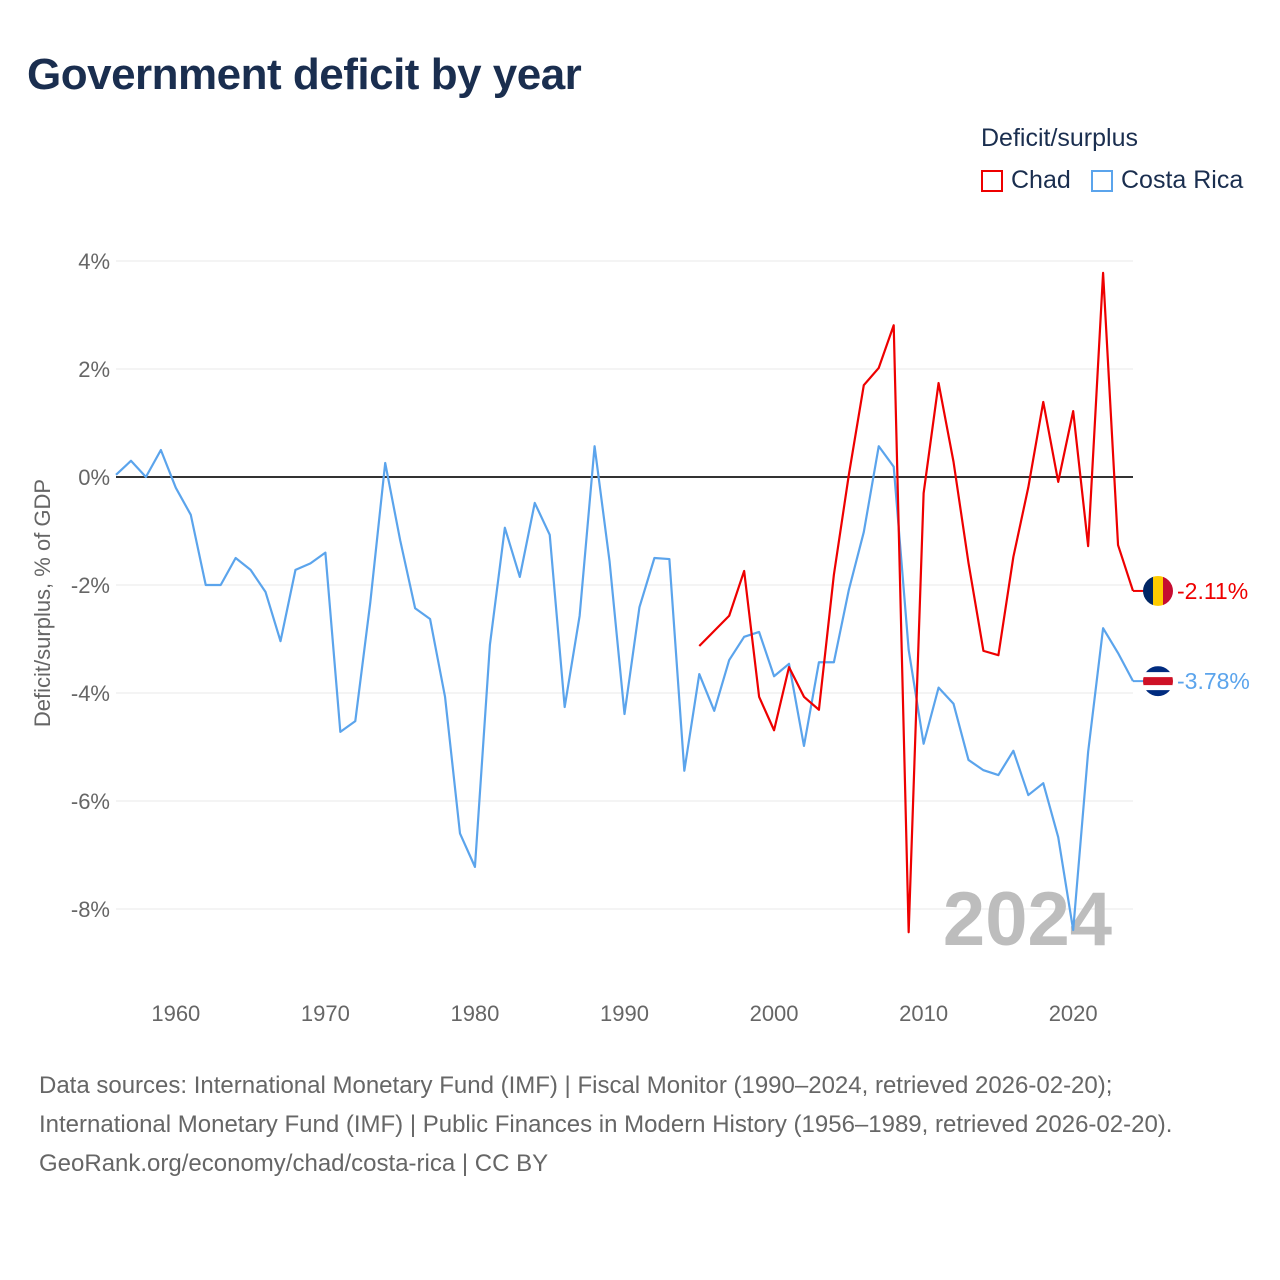 The image size is (1280, 1280). What do you see at coordinates (90, 801) in the screenshot?
I see `y-tick-label: -6%` at bounding box center [90, 801].